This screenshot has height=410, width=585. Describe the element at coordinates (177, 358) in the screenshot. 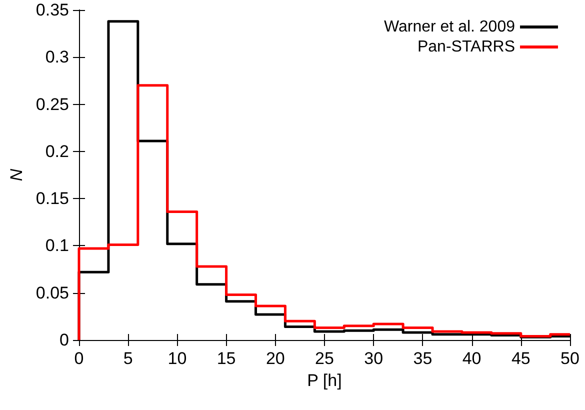

I see `x-tick-label: 10` at that location.